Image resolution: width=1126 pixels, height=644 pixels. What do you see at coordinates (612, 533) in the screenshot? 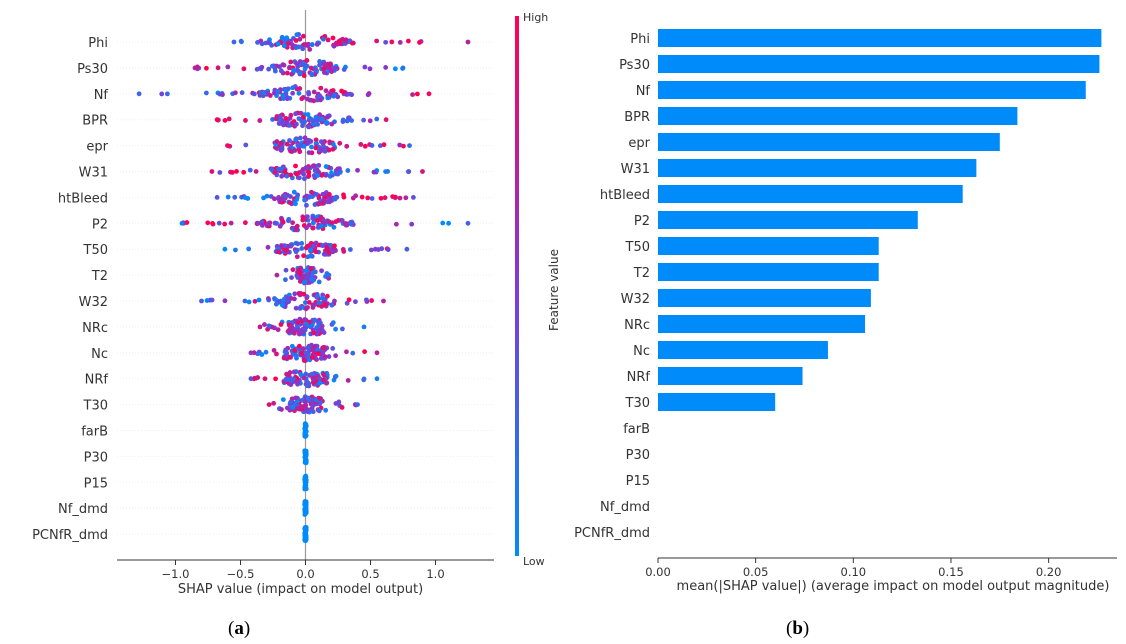
I see `bar-category-label: PCNfR_dmd` at bounding box center [612, 533].